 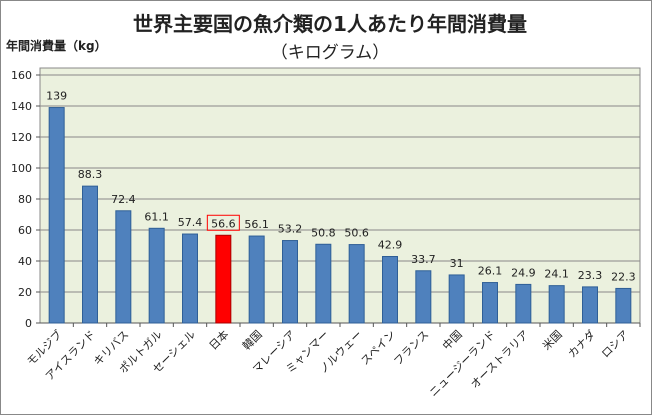 I want to click on bar-セーシェル, so click(x=190, y=278).